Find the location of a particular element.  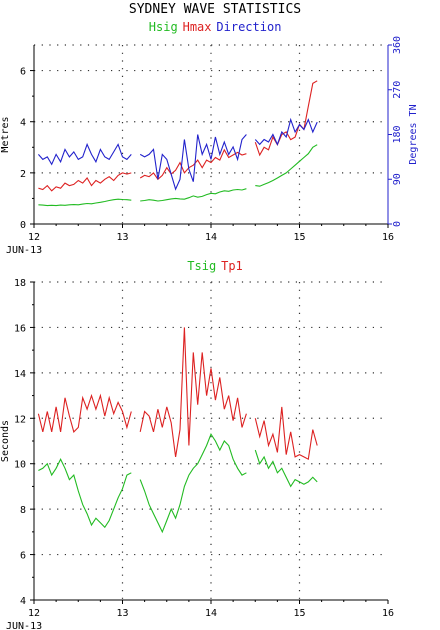

chart-title: SYDNEY WAVE STATISTICS is located at coordinates (215, 9).